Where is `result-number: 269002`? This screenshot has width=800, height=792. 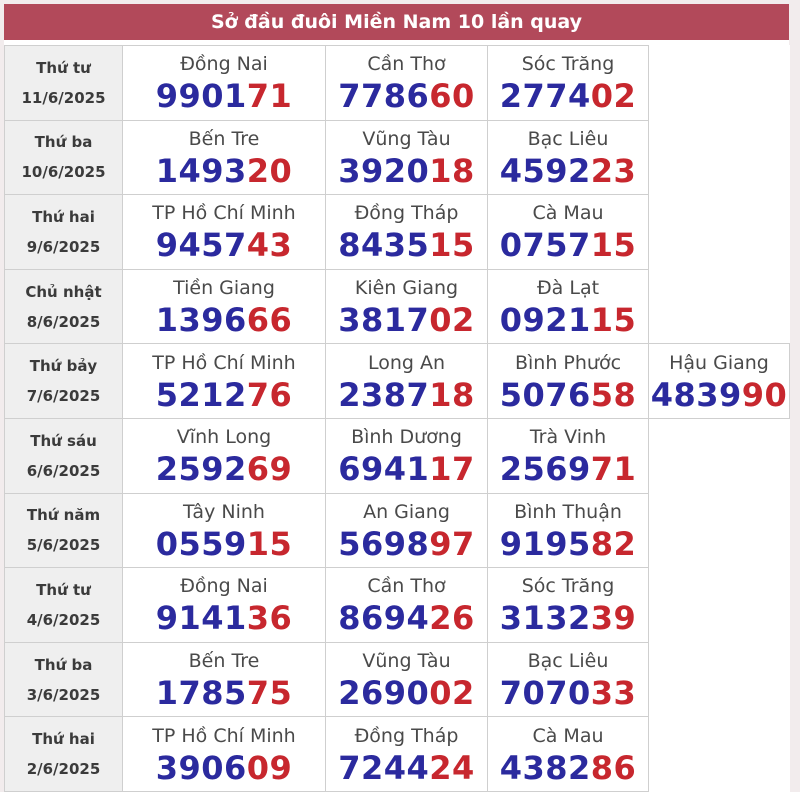
result-number: 269002 is located at coordinates (407, 693).